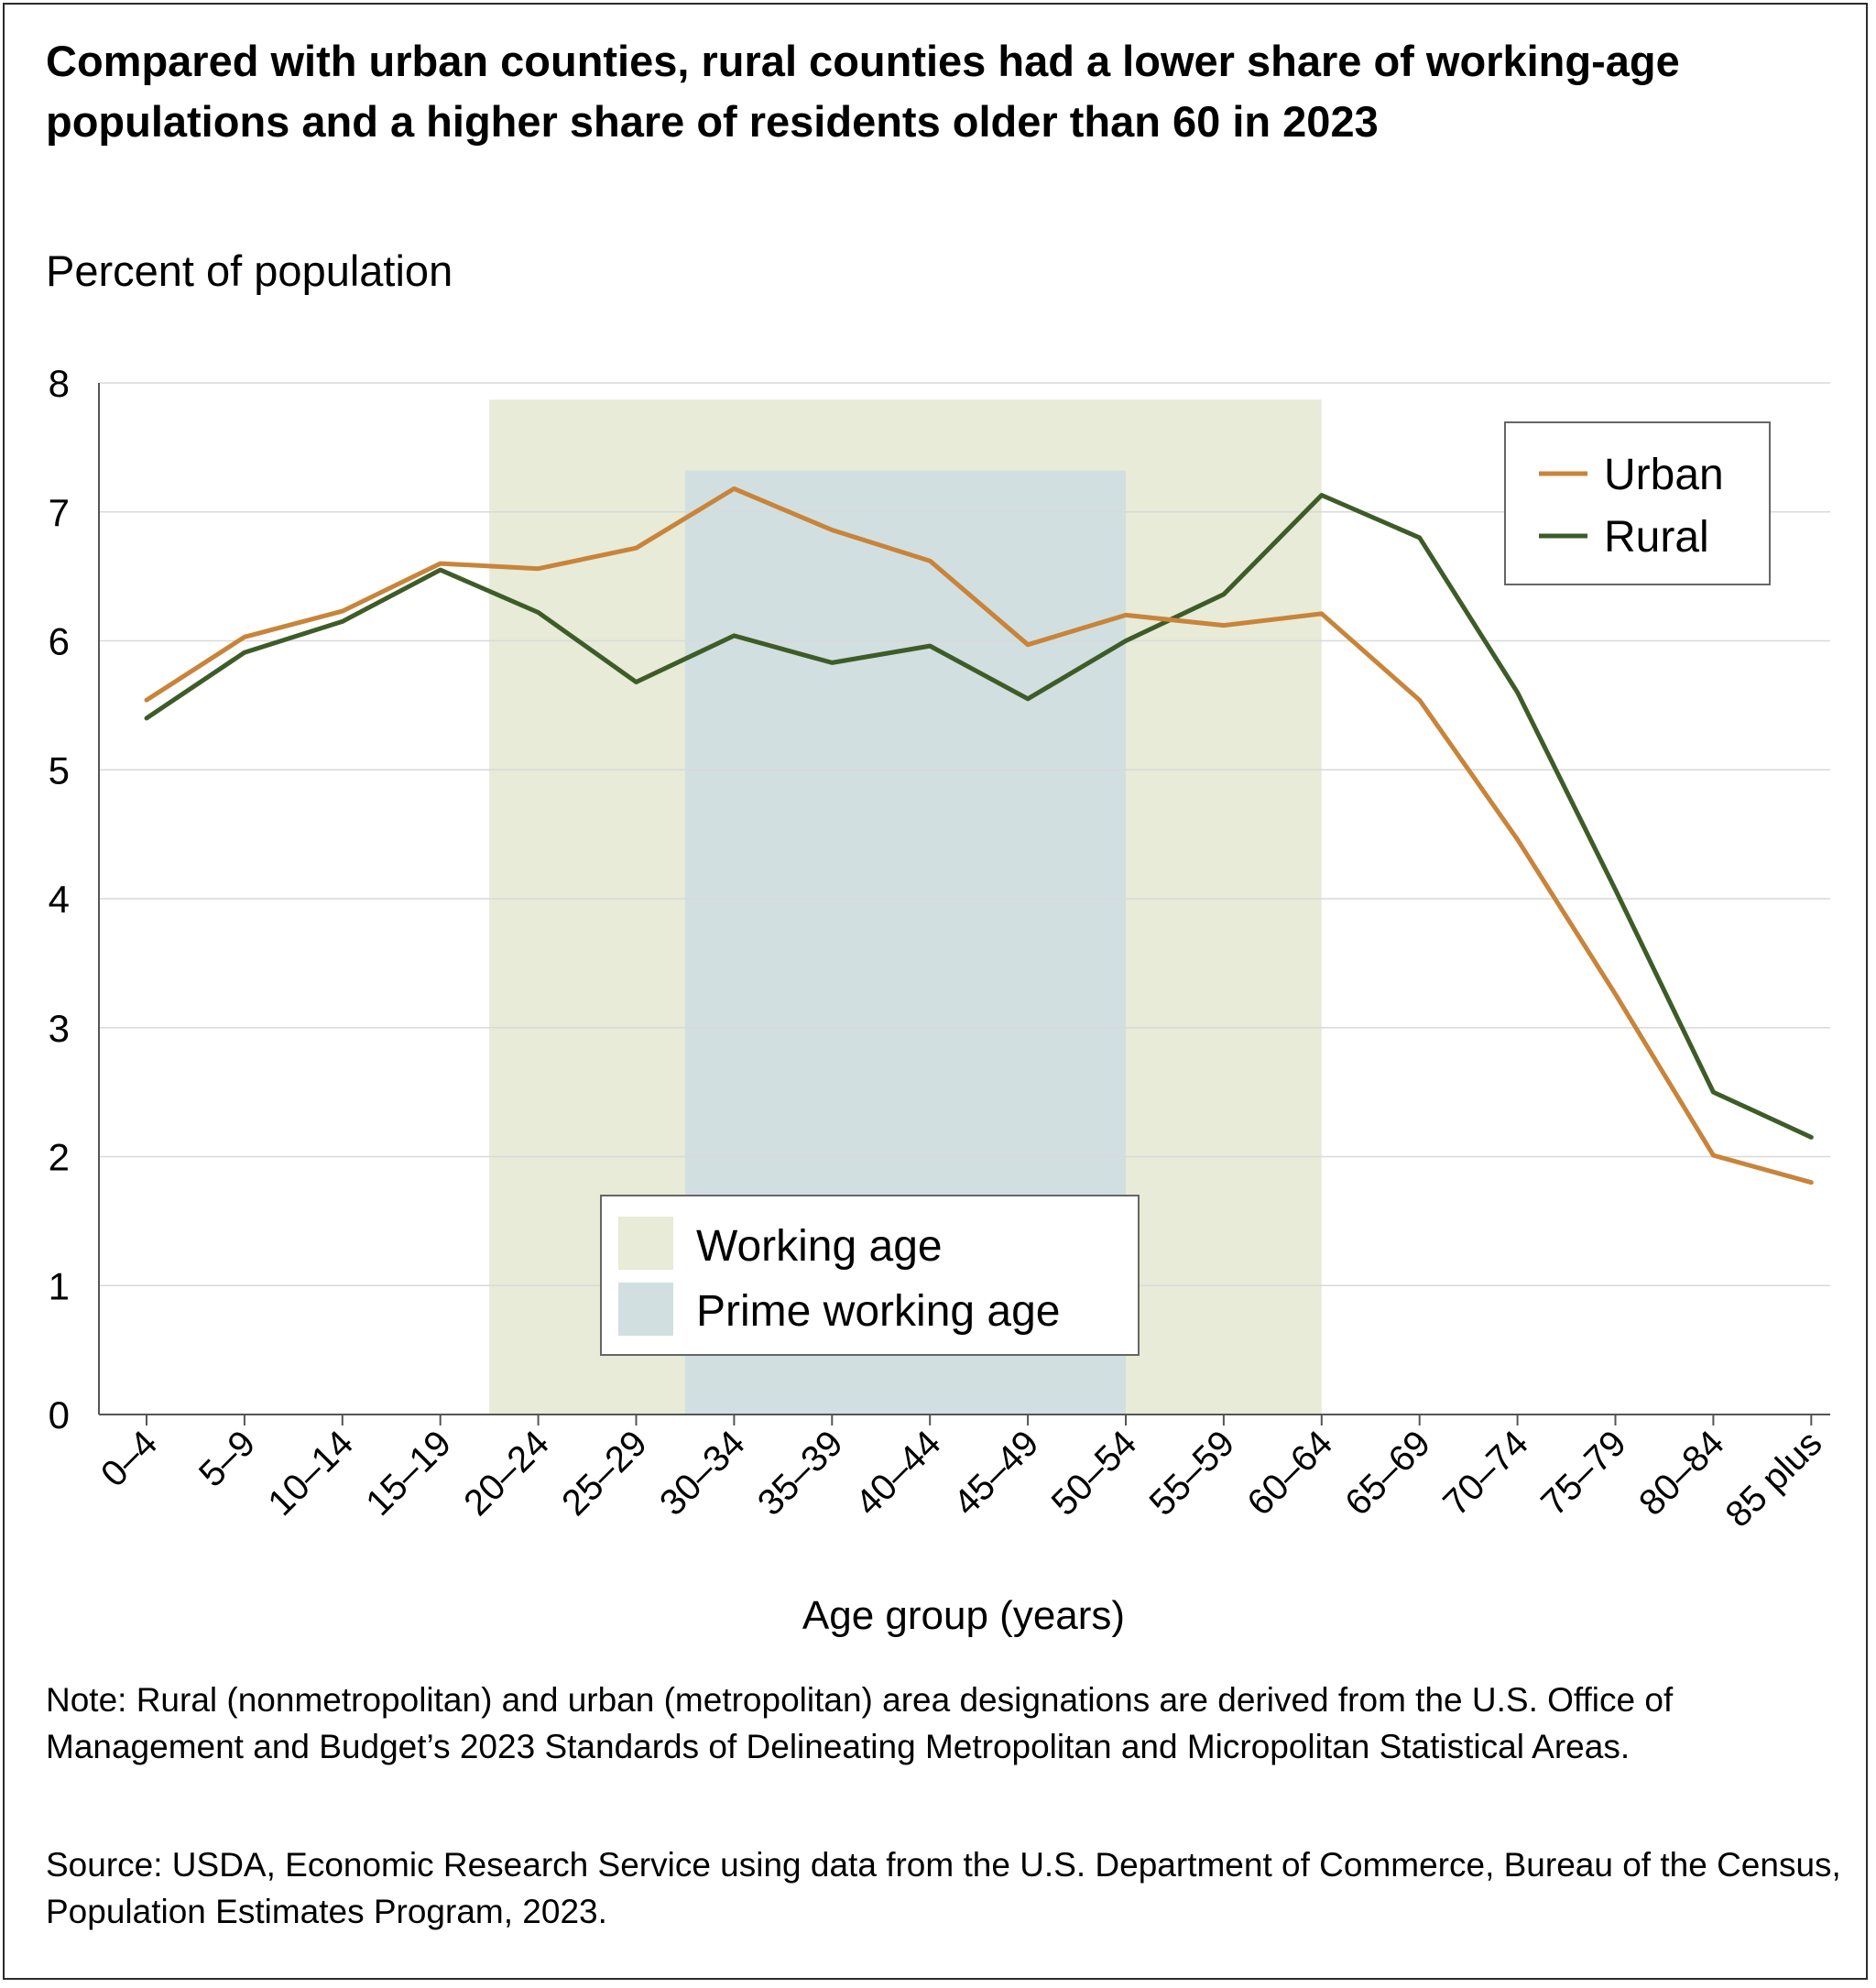  Describe the element at coordinates (898, 1474) in the screenshot. I see `x-tick-label: 40–44` at that location.